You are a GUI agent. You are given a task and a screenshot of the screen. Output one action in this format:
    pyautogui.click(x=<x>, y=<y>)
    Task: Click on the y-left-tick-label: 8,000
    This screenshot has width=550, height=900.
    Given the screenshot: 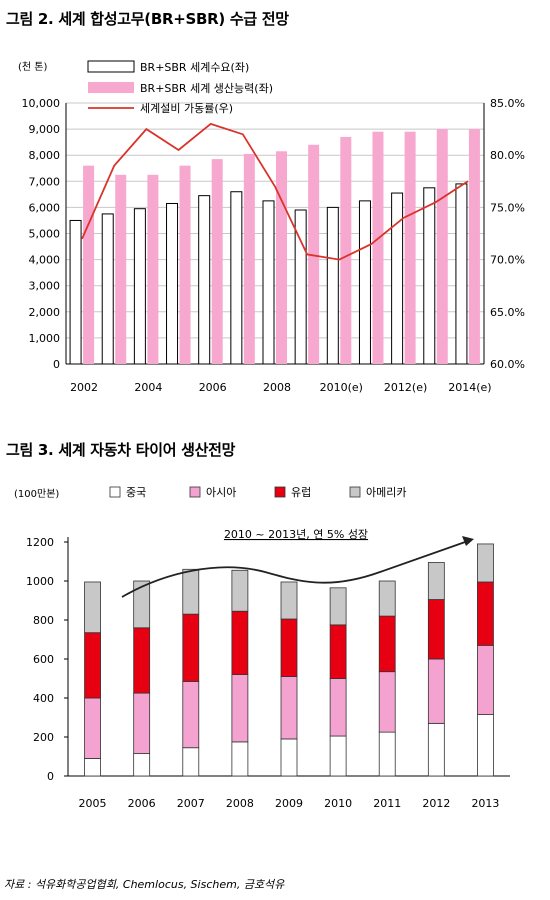 What is the action you would take?
    pyautogui.click(x=45, y=155)
    